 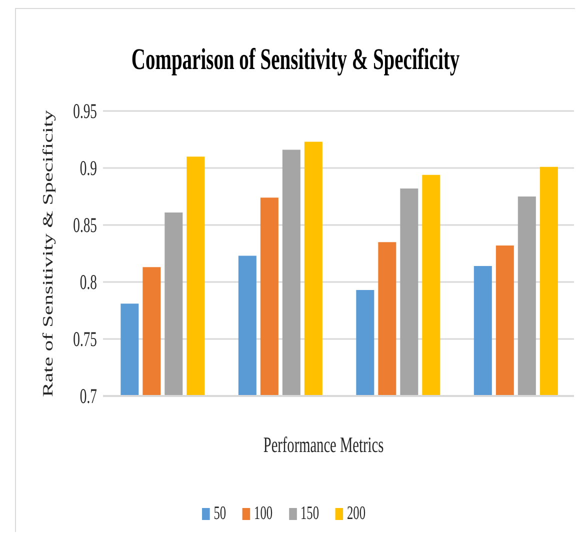 What do you see at coordinates (295, 60) in the screenshot?
I see `chart-title: Comparison of Sensitivity & Specificity` at bounding box center [295, 60].